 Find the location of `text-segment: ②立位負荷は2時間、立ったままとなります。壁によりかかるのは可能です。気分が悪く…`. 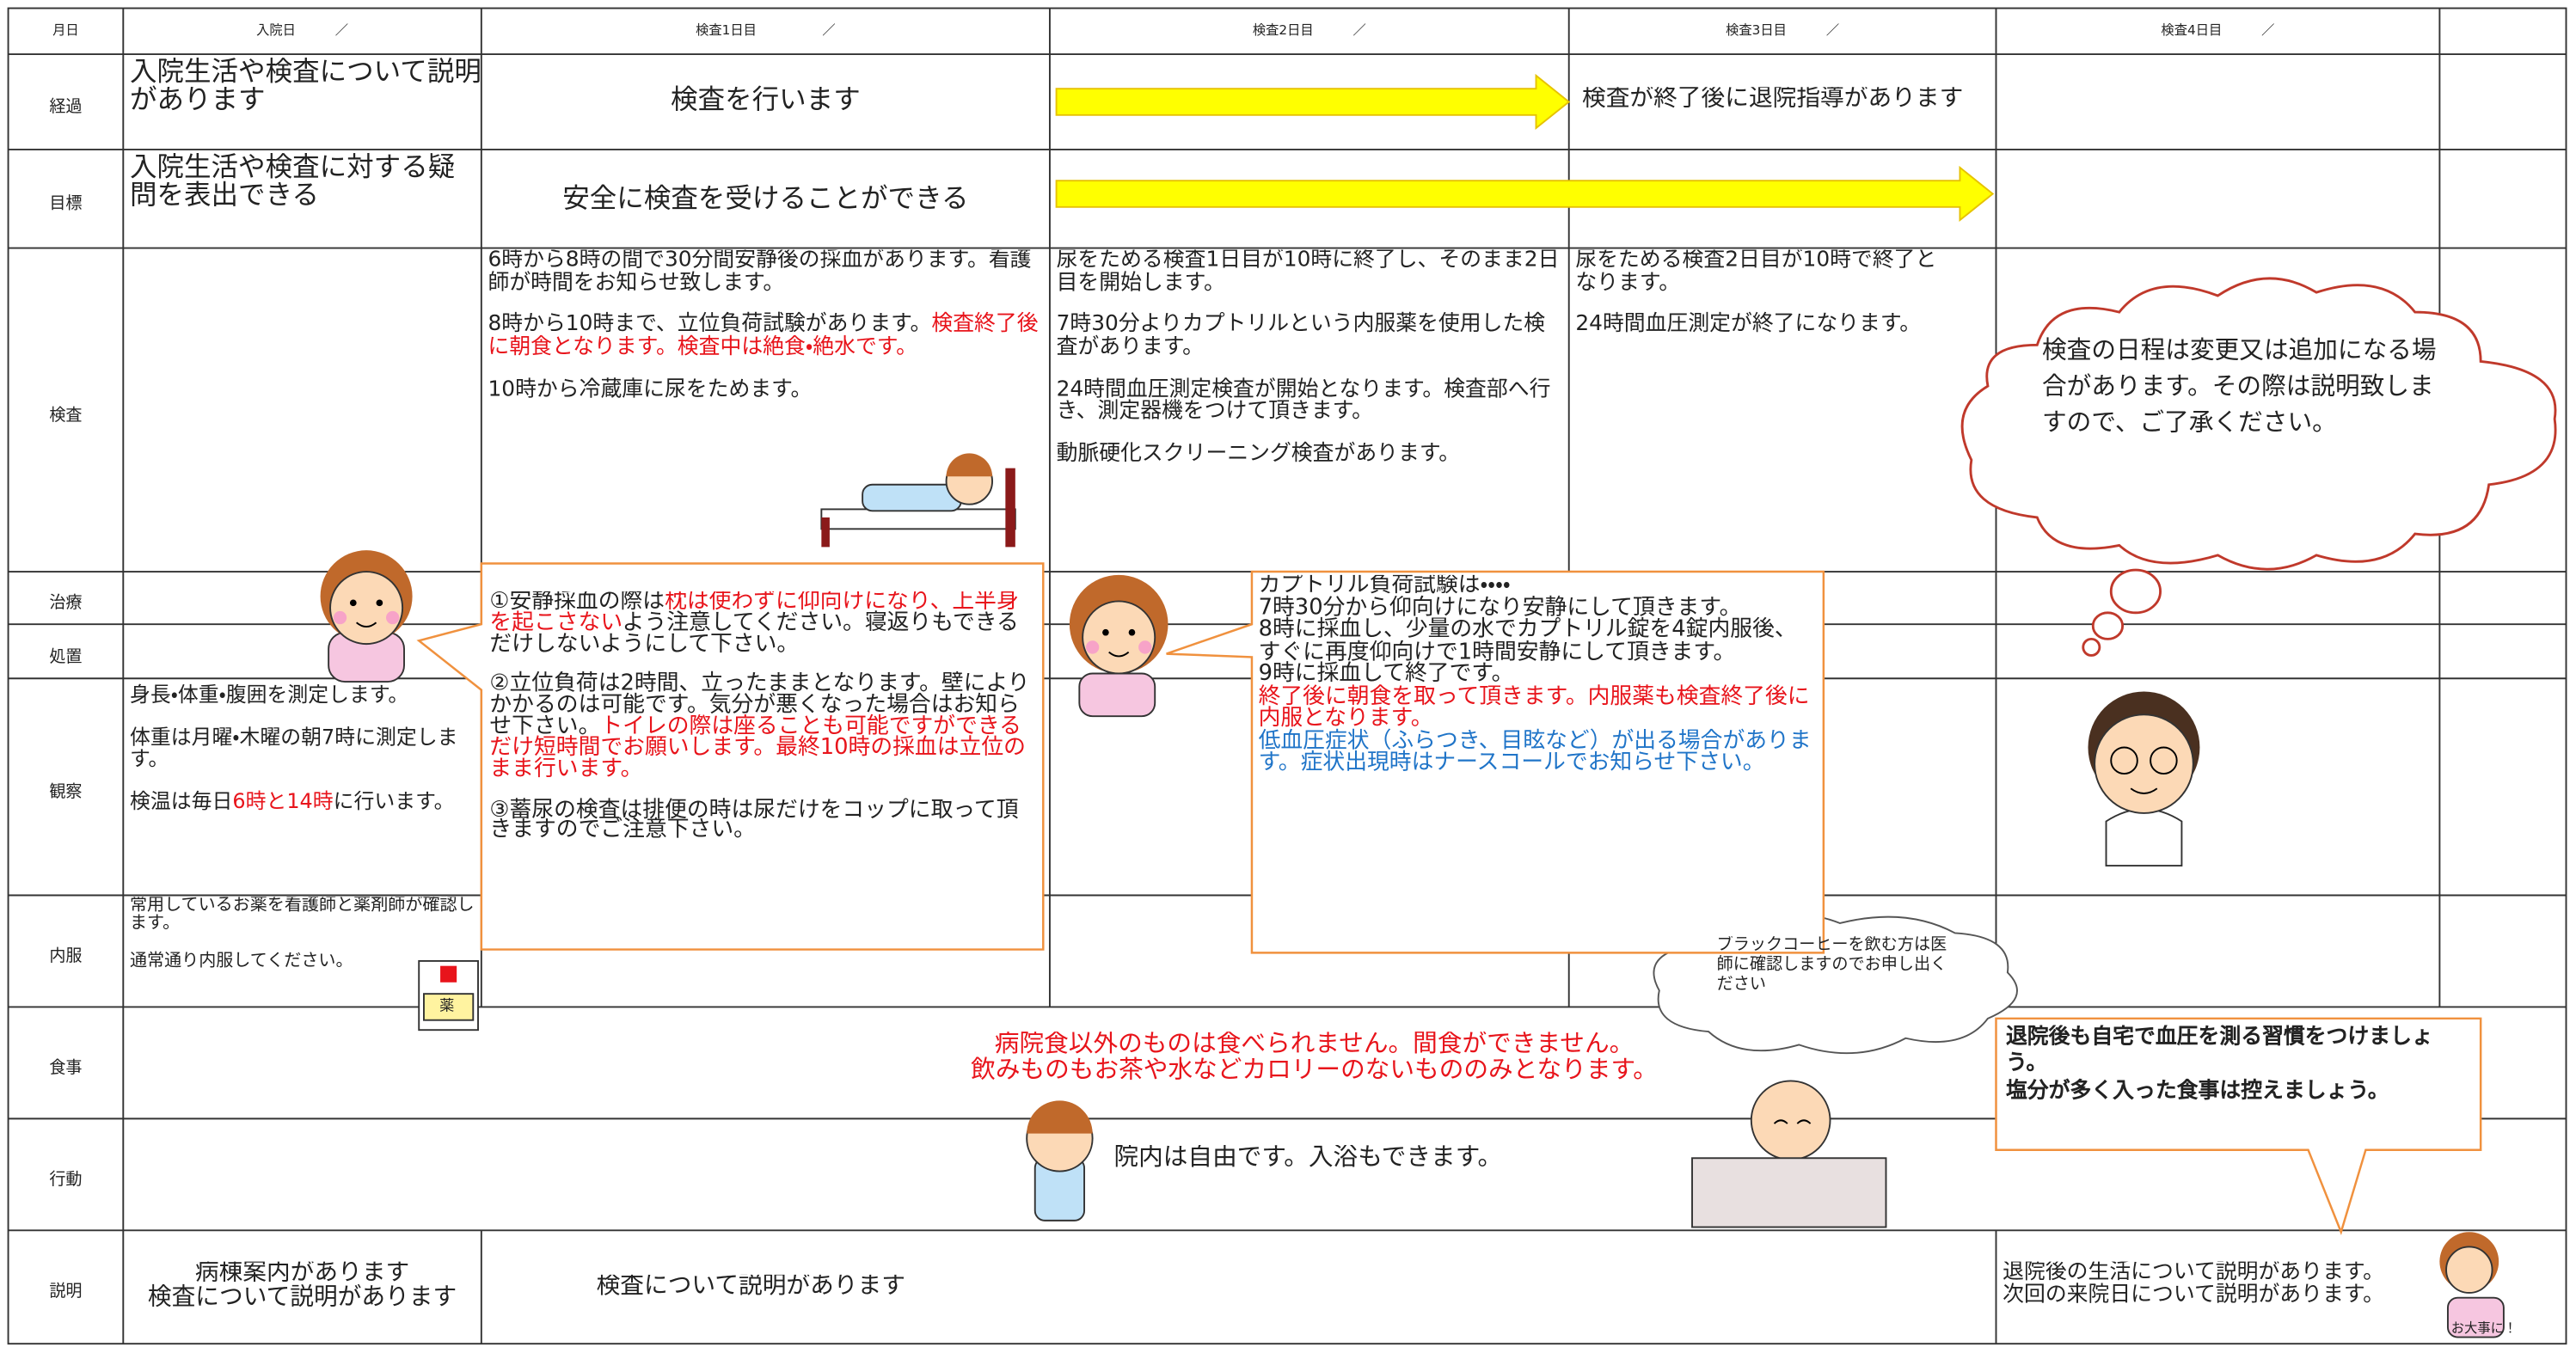

text-segment: ②立位負荷は2時間、立ったままとなります。壁によりかかるのは可能です。気分が悪く… is located at coordinates (759, 705).